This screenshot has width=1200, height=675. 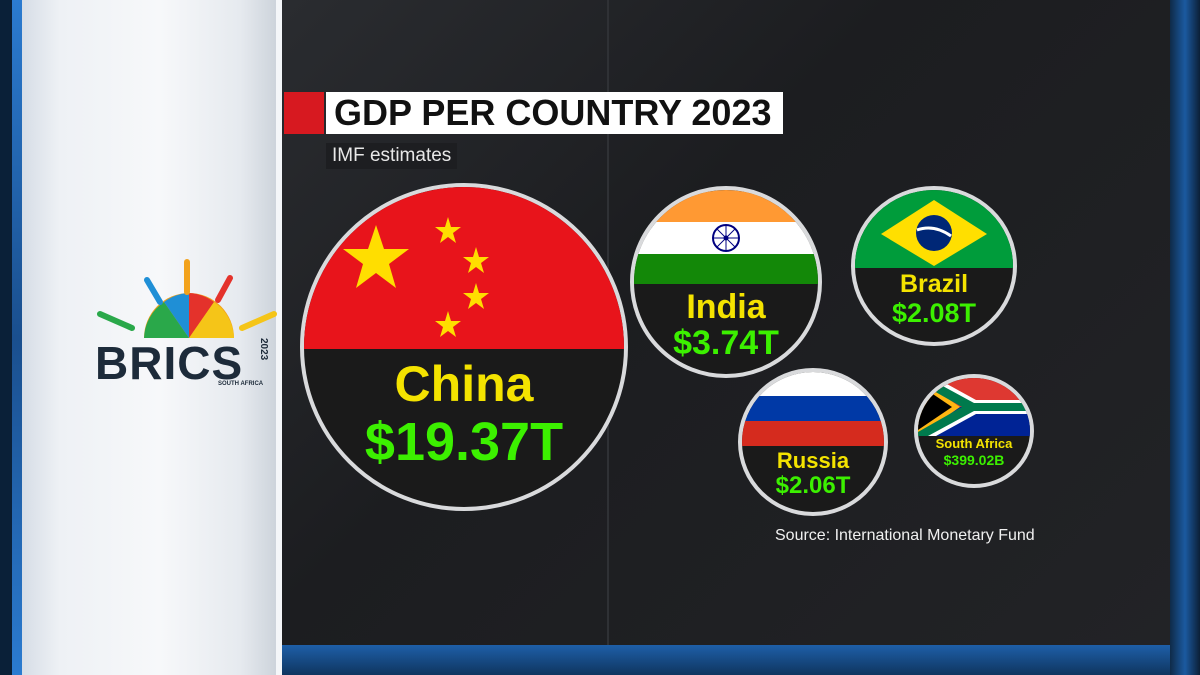 I want to click on brazil-name: Brazil, so click(x=934, y=284).